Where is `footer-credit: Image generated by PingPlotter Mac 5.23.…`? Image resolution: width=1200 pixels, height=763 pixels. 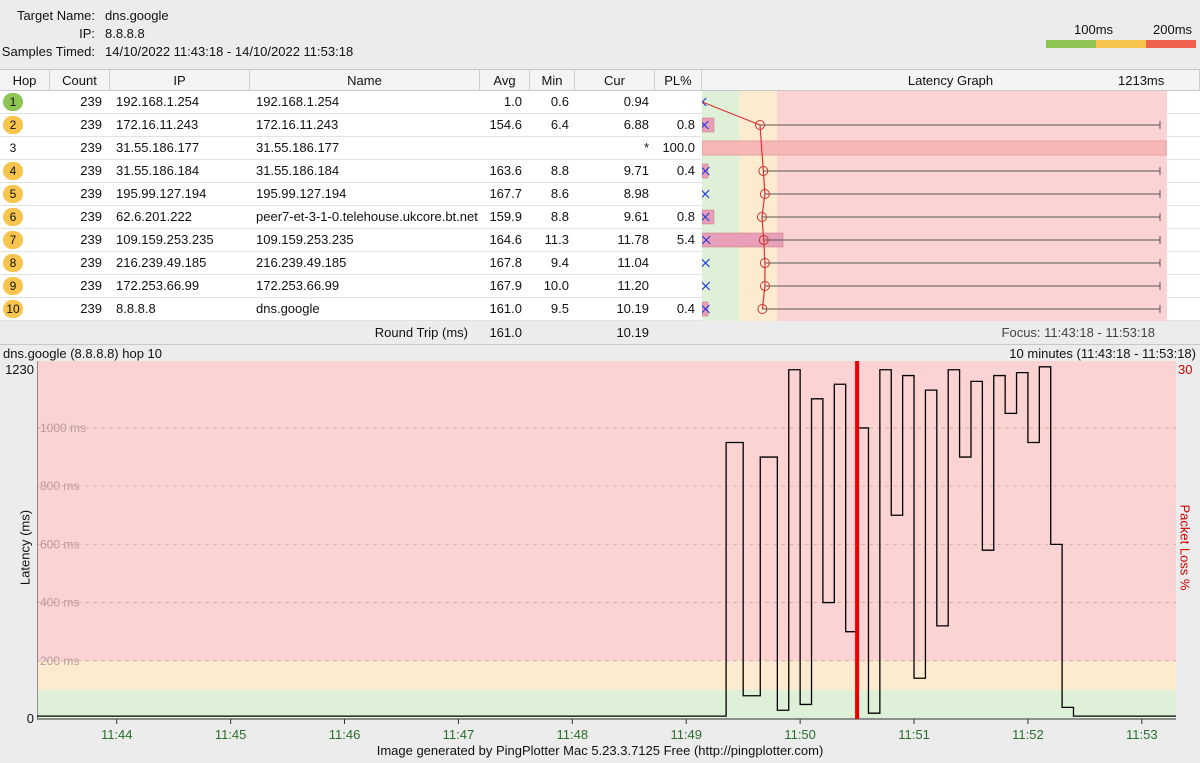
footer-credit: Image generated by PingPlotter Mac 5.23.… is located at coordinates (600, 750).